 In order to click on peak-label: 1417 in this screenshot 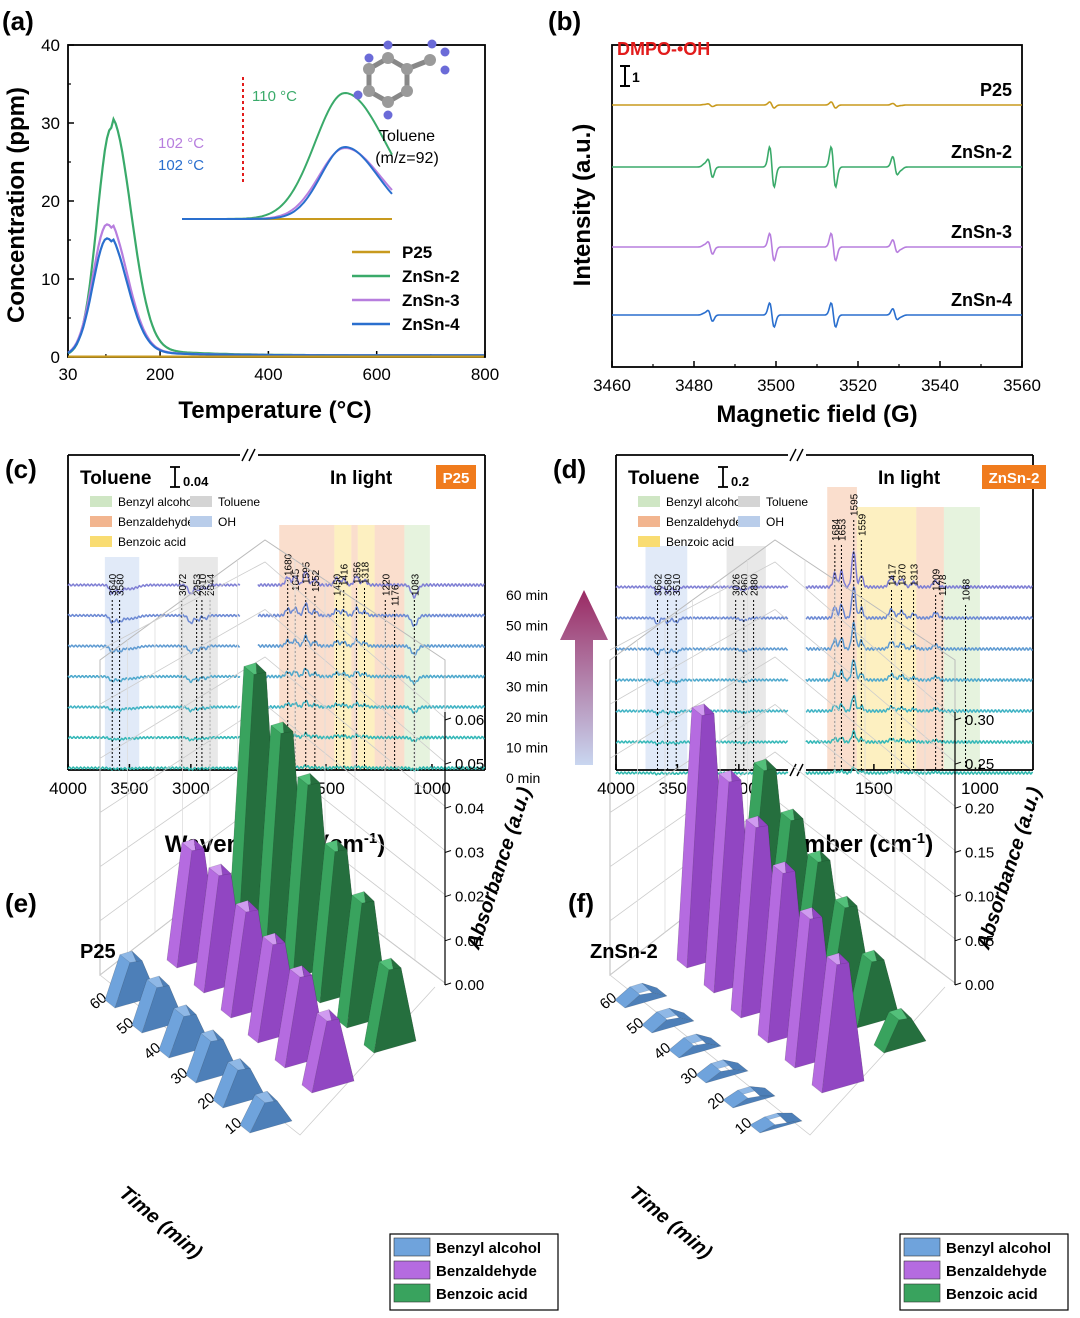, I will do `click(892, 574)`.